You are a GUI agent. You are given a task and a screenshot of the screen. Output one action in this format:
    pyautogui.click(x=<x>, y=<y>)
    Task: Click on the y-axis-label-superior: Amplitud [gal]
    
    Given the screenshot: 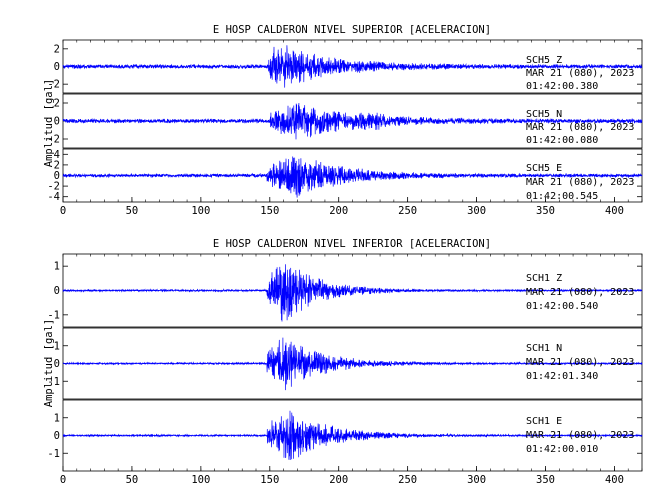 What is the action you would take?
    pyautogui.click(x=49, y=123)
    